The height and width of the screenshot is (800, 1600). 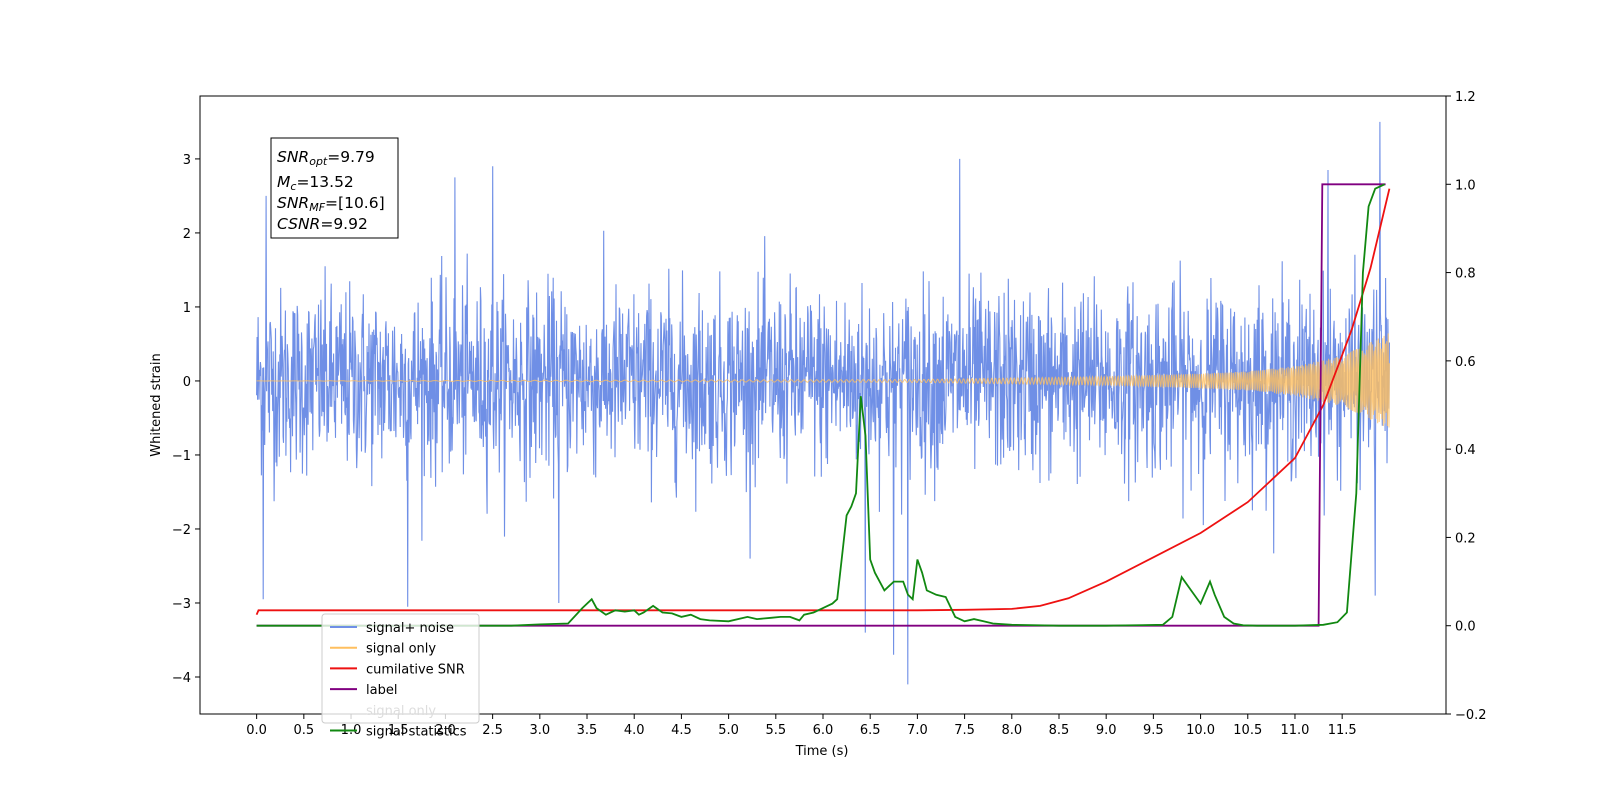 What do you see at coordinates (775, 730) in the screenshot?
I see `x-tick-label: 5.5` at bounding box center [775, 730].